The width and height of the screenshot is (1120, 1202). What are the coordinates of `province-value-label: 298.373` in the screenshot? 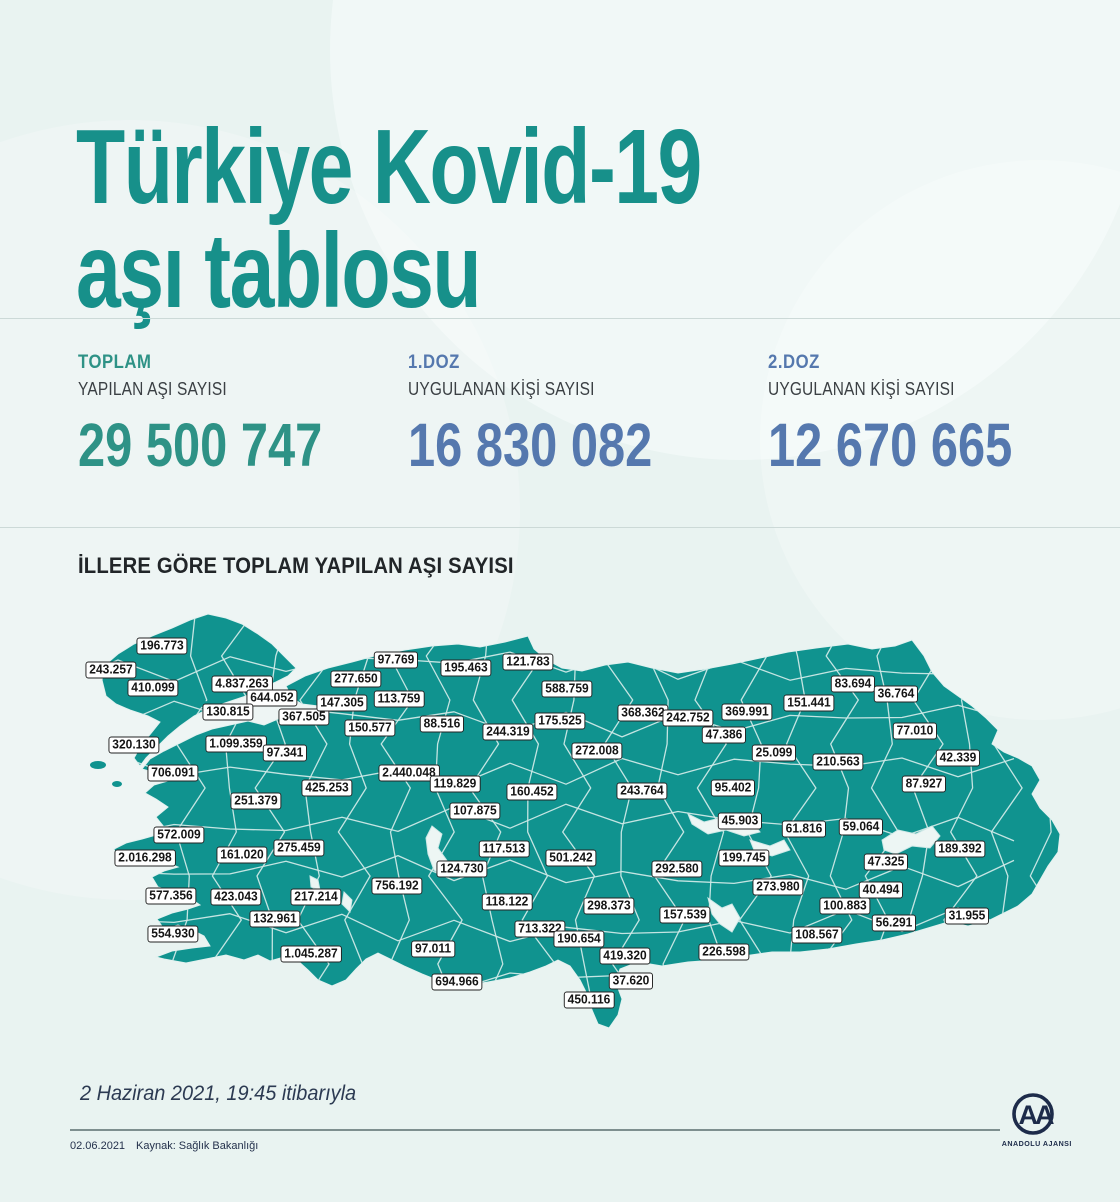 It's located at (609, 906).